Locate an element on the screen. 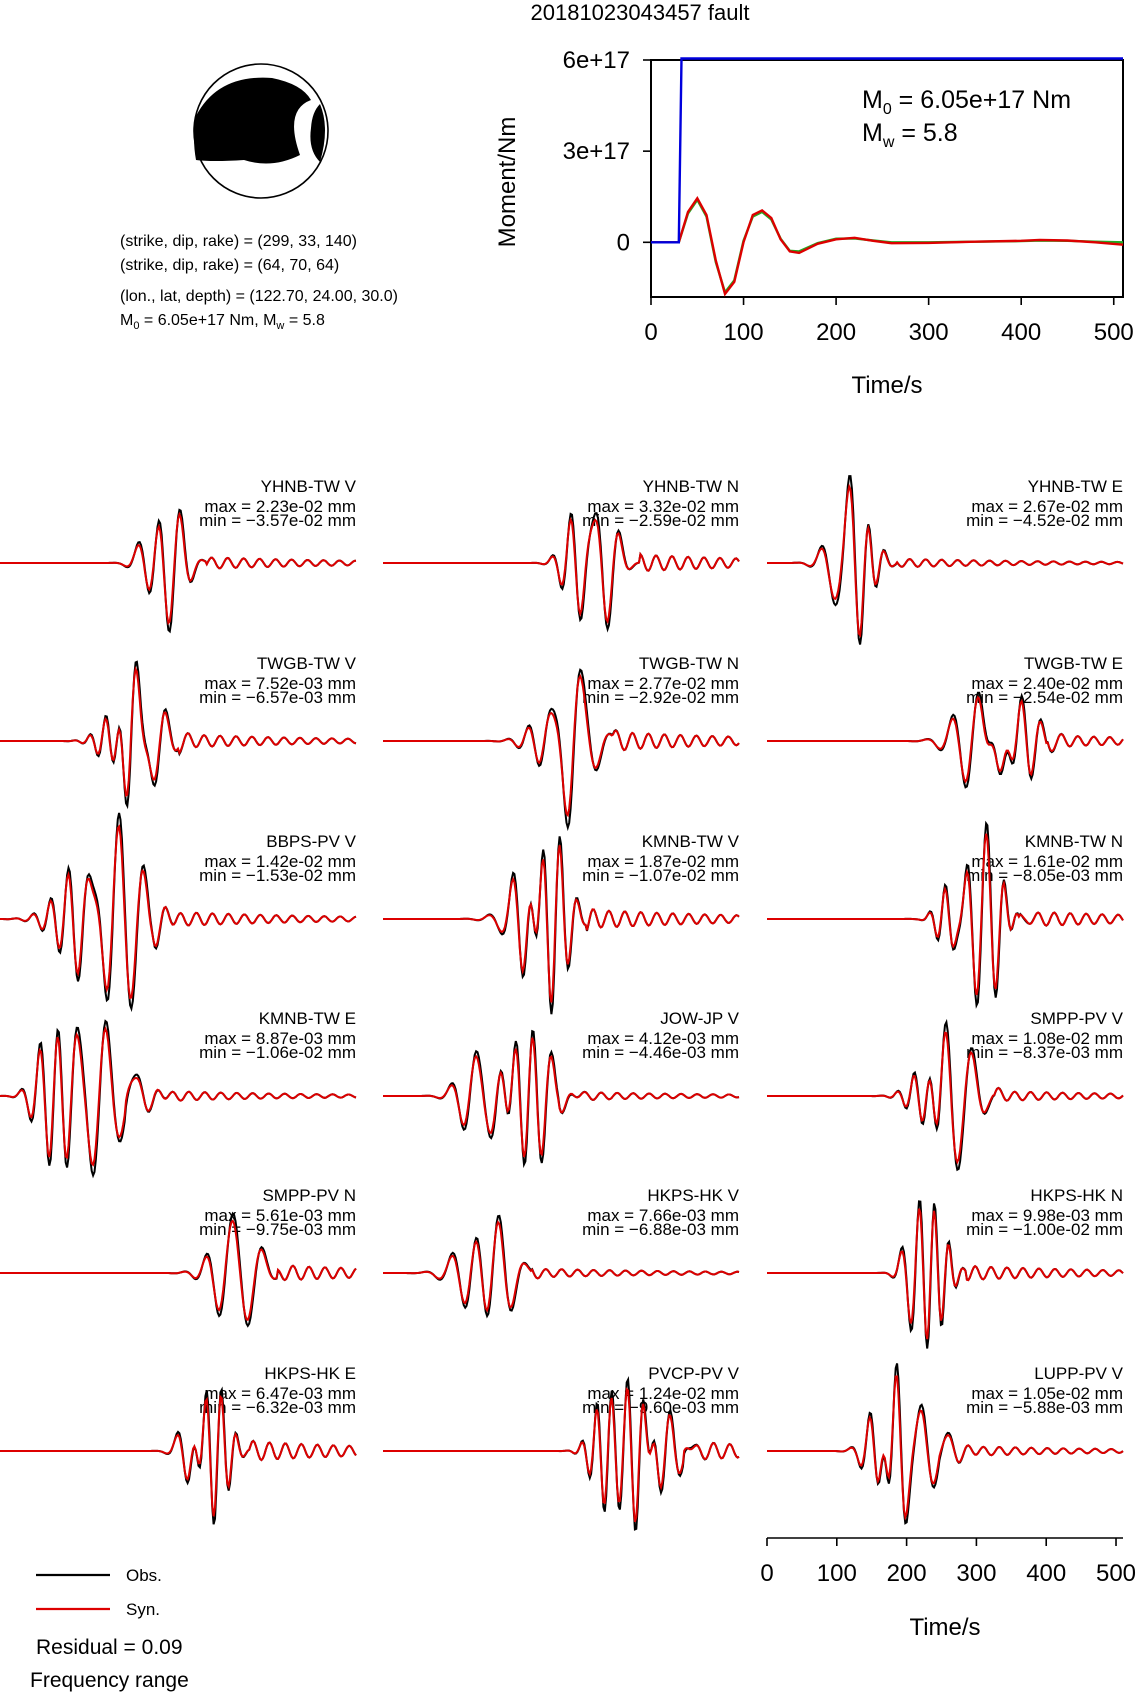  residual-label: Residual = 0.09 is located at coordinates (109, 1647).